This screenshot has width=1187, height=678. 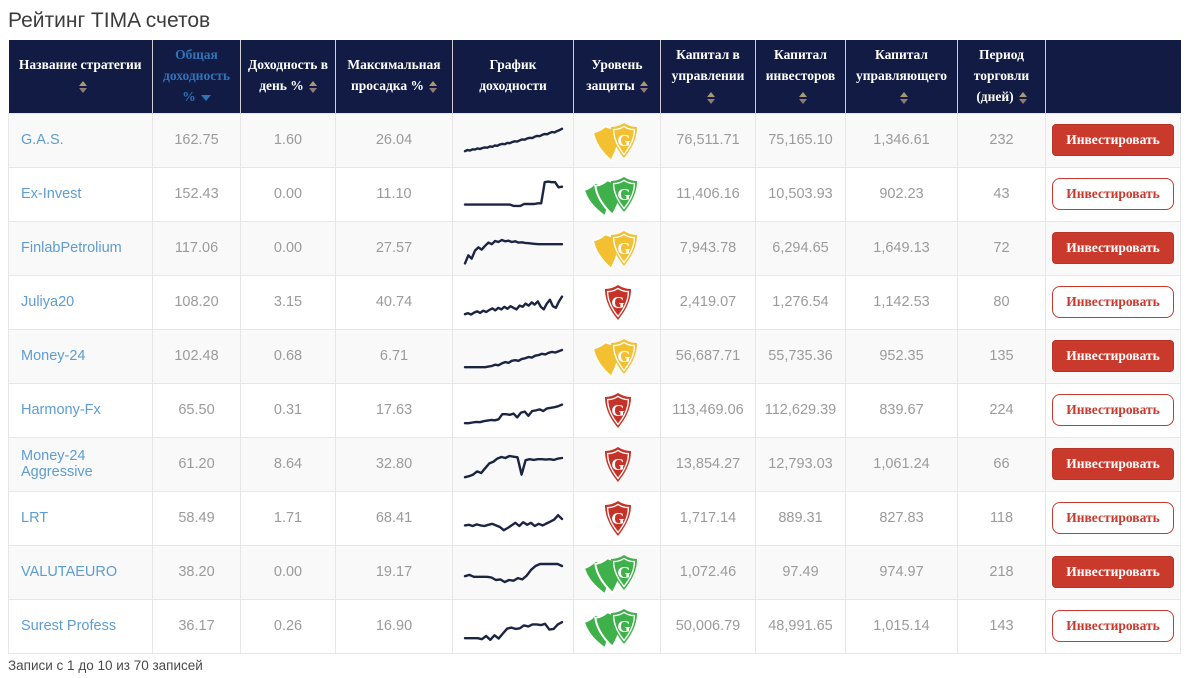 I want to click on column-header-daily_return: Доходность в день %, so click(x=288, y=76).